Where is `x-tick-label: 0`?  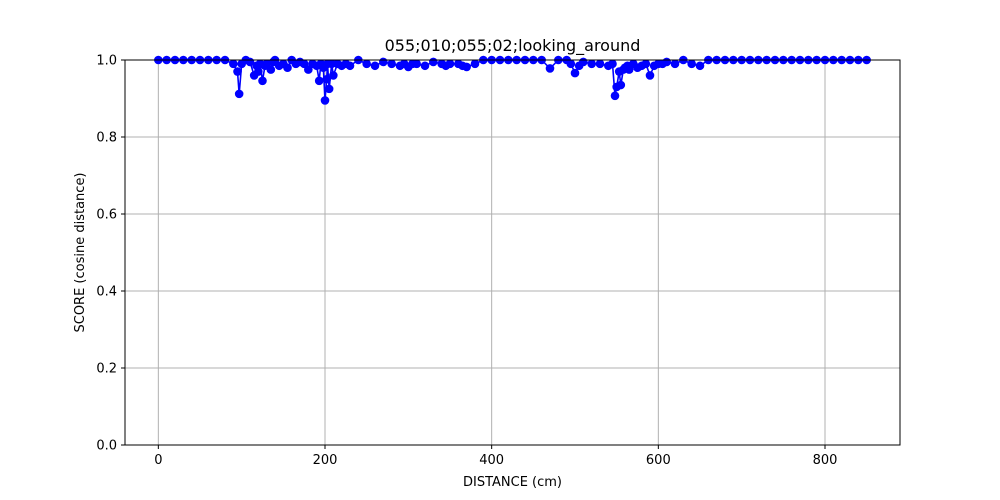 x-tick-label: 0 is located at coordinates (158, 460).